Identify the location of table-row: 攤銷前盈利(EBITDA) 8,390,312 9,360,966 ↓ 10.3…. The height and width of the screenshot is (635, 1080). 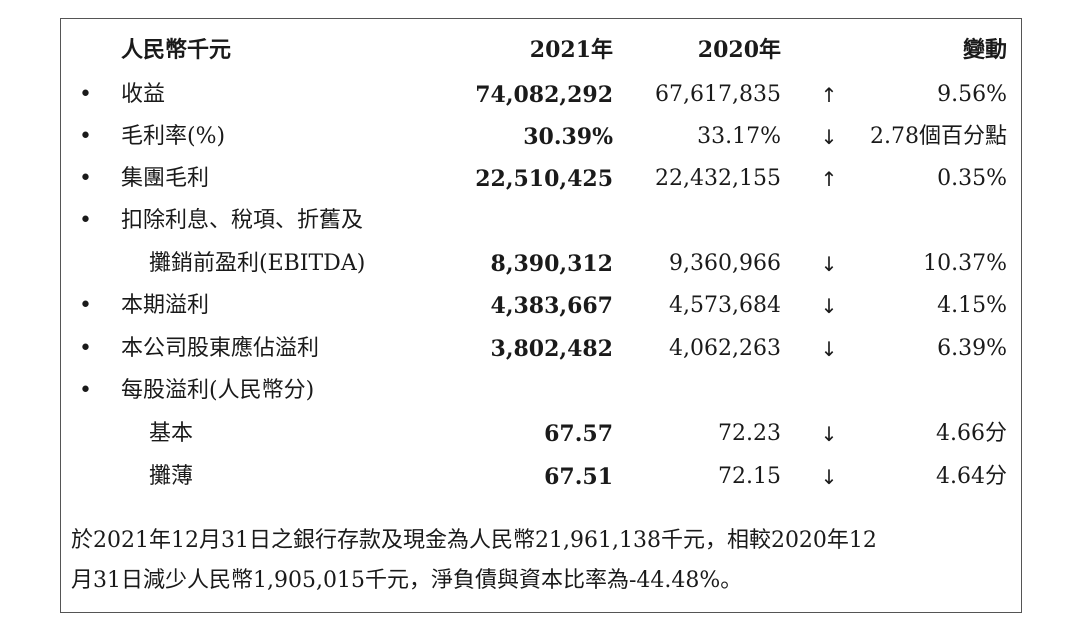
(541, 264).